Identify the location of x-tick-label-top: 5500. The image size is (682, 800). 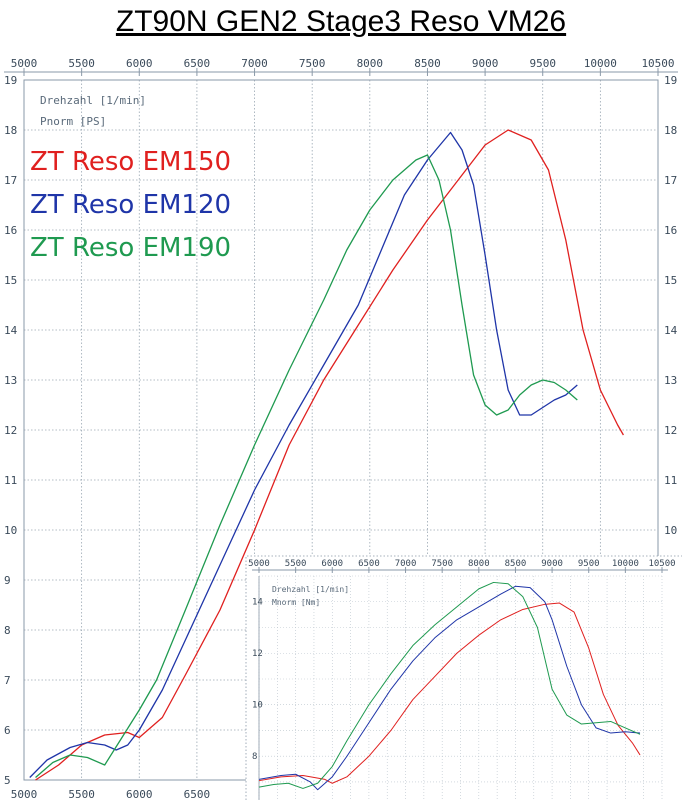
(81, 63).